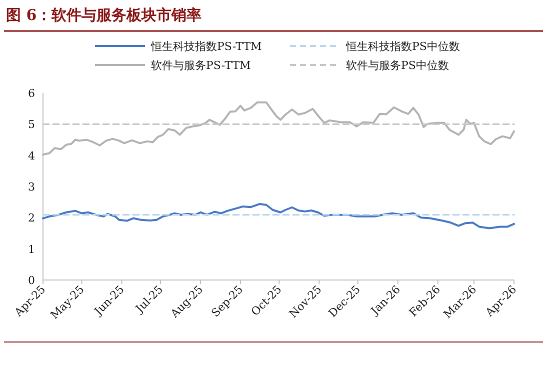 This screenshot has width=547, height=373. What do you see at coordinates (31, 93) in the screenshot?
I see `y-tick-label: 6` at bounding box center [31, 93].